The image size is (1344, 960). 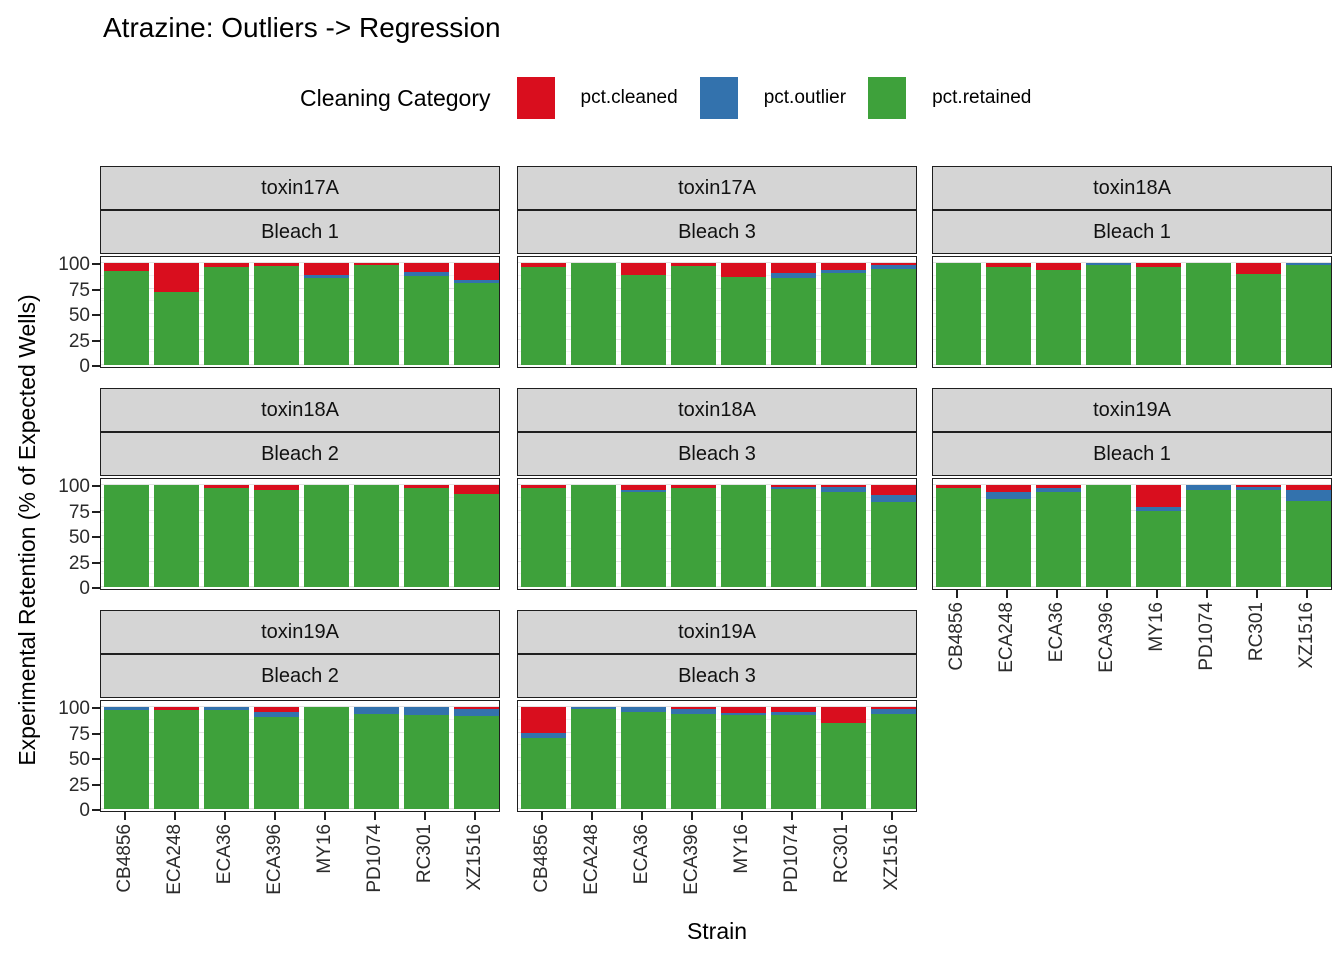 What do you see at coordinates (841, 854) in the screenshot?
I see `x-tick-label: RC301` at bounding box center [841, 854].